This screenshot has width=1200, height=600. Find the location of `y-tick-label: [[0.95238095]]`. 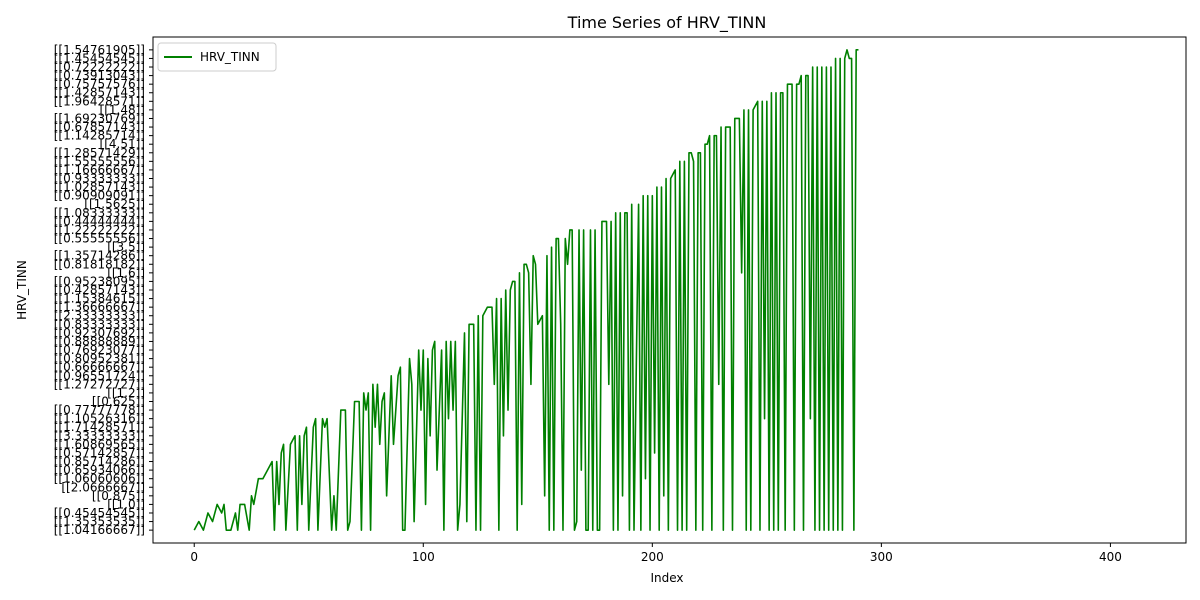

y-tick-label: [[0.95238095]] is located at coordinates (99, 281).